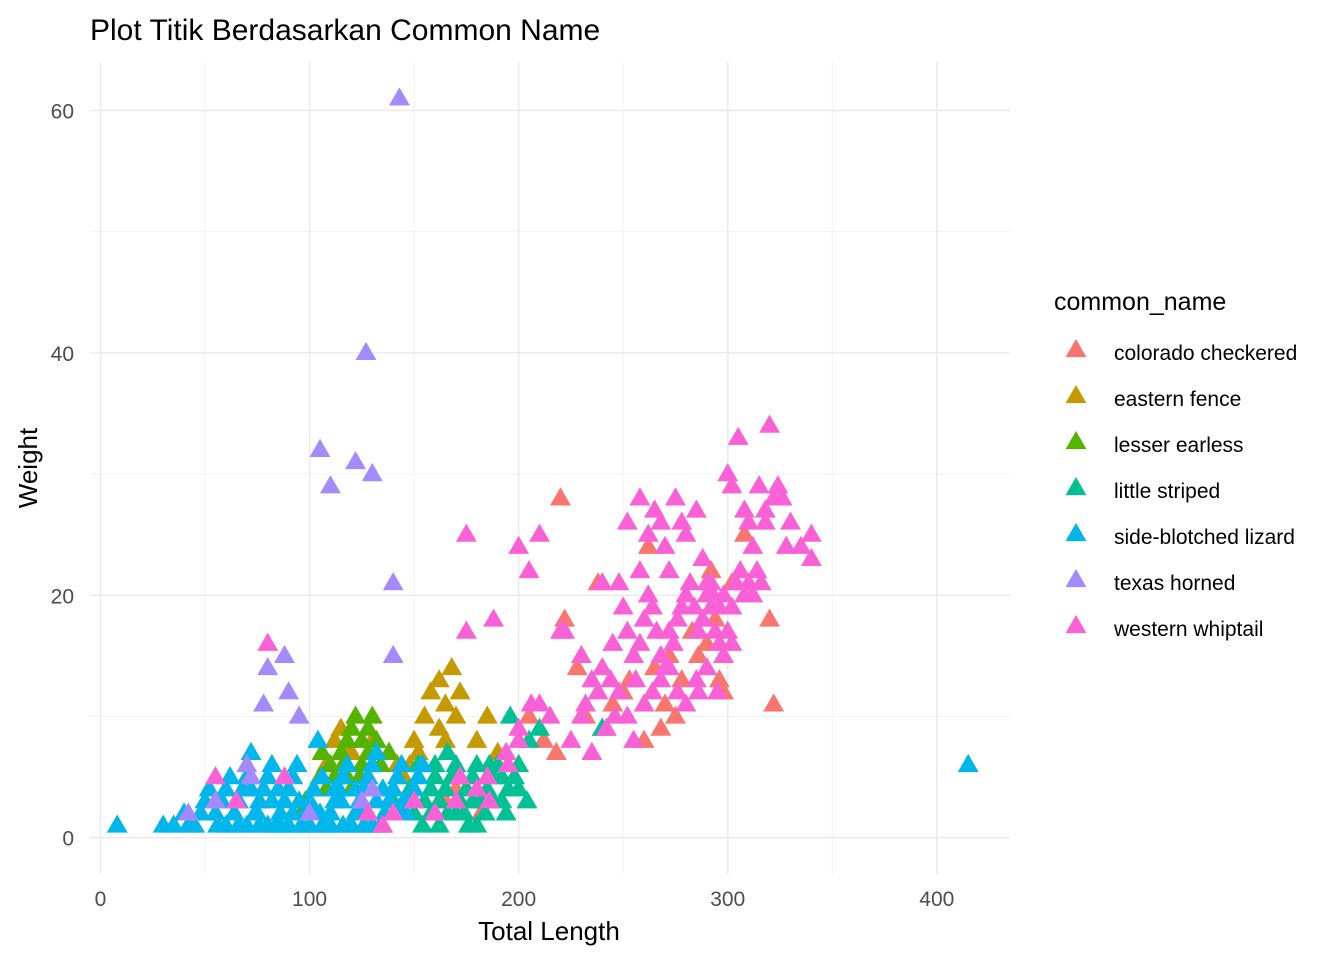  I want to click on x-tick-label: 200, so click(518, 899).